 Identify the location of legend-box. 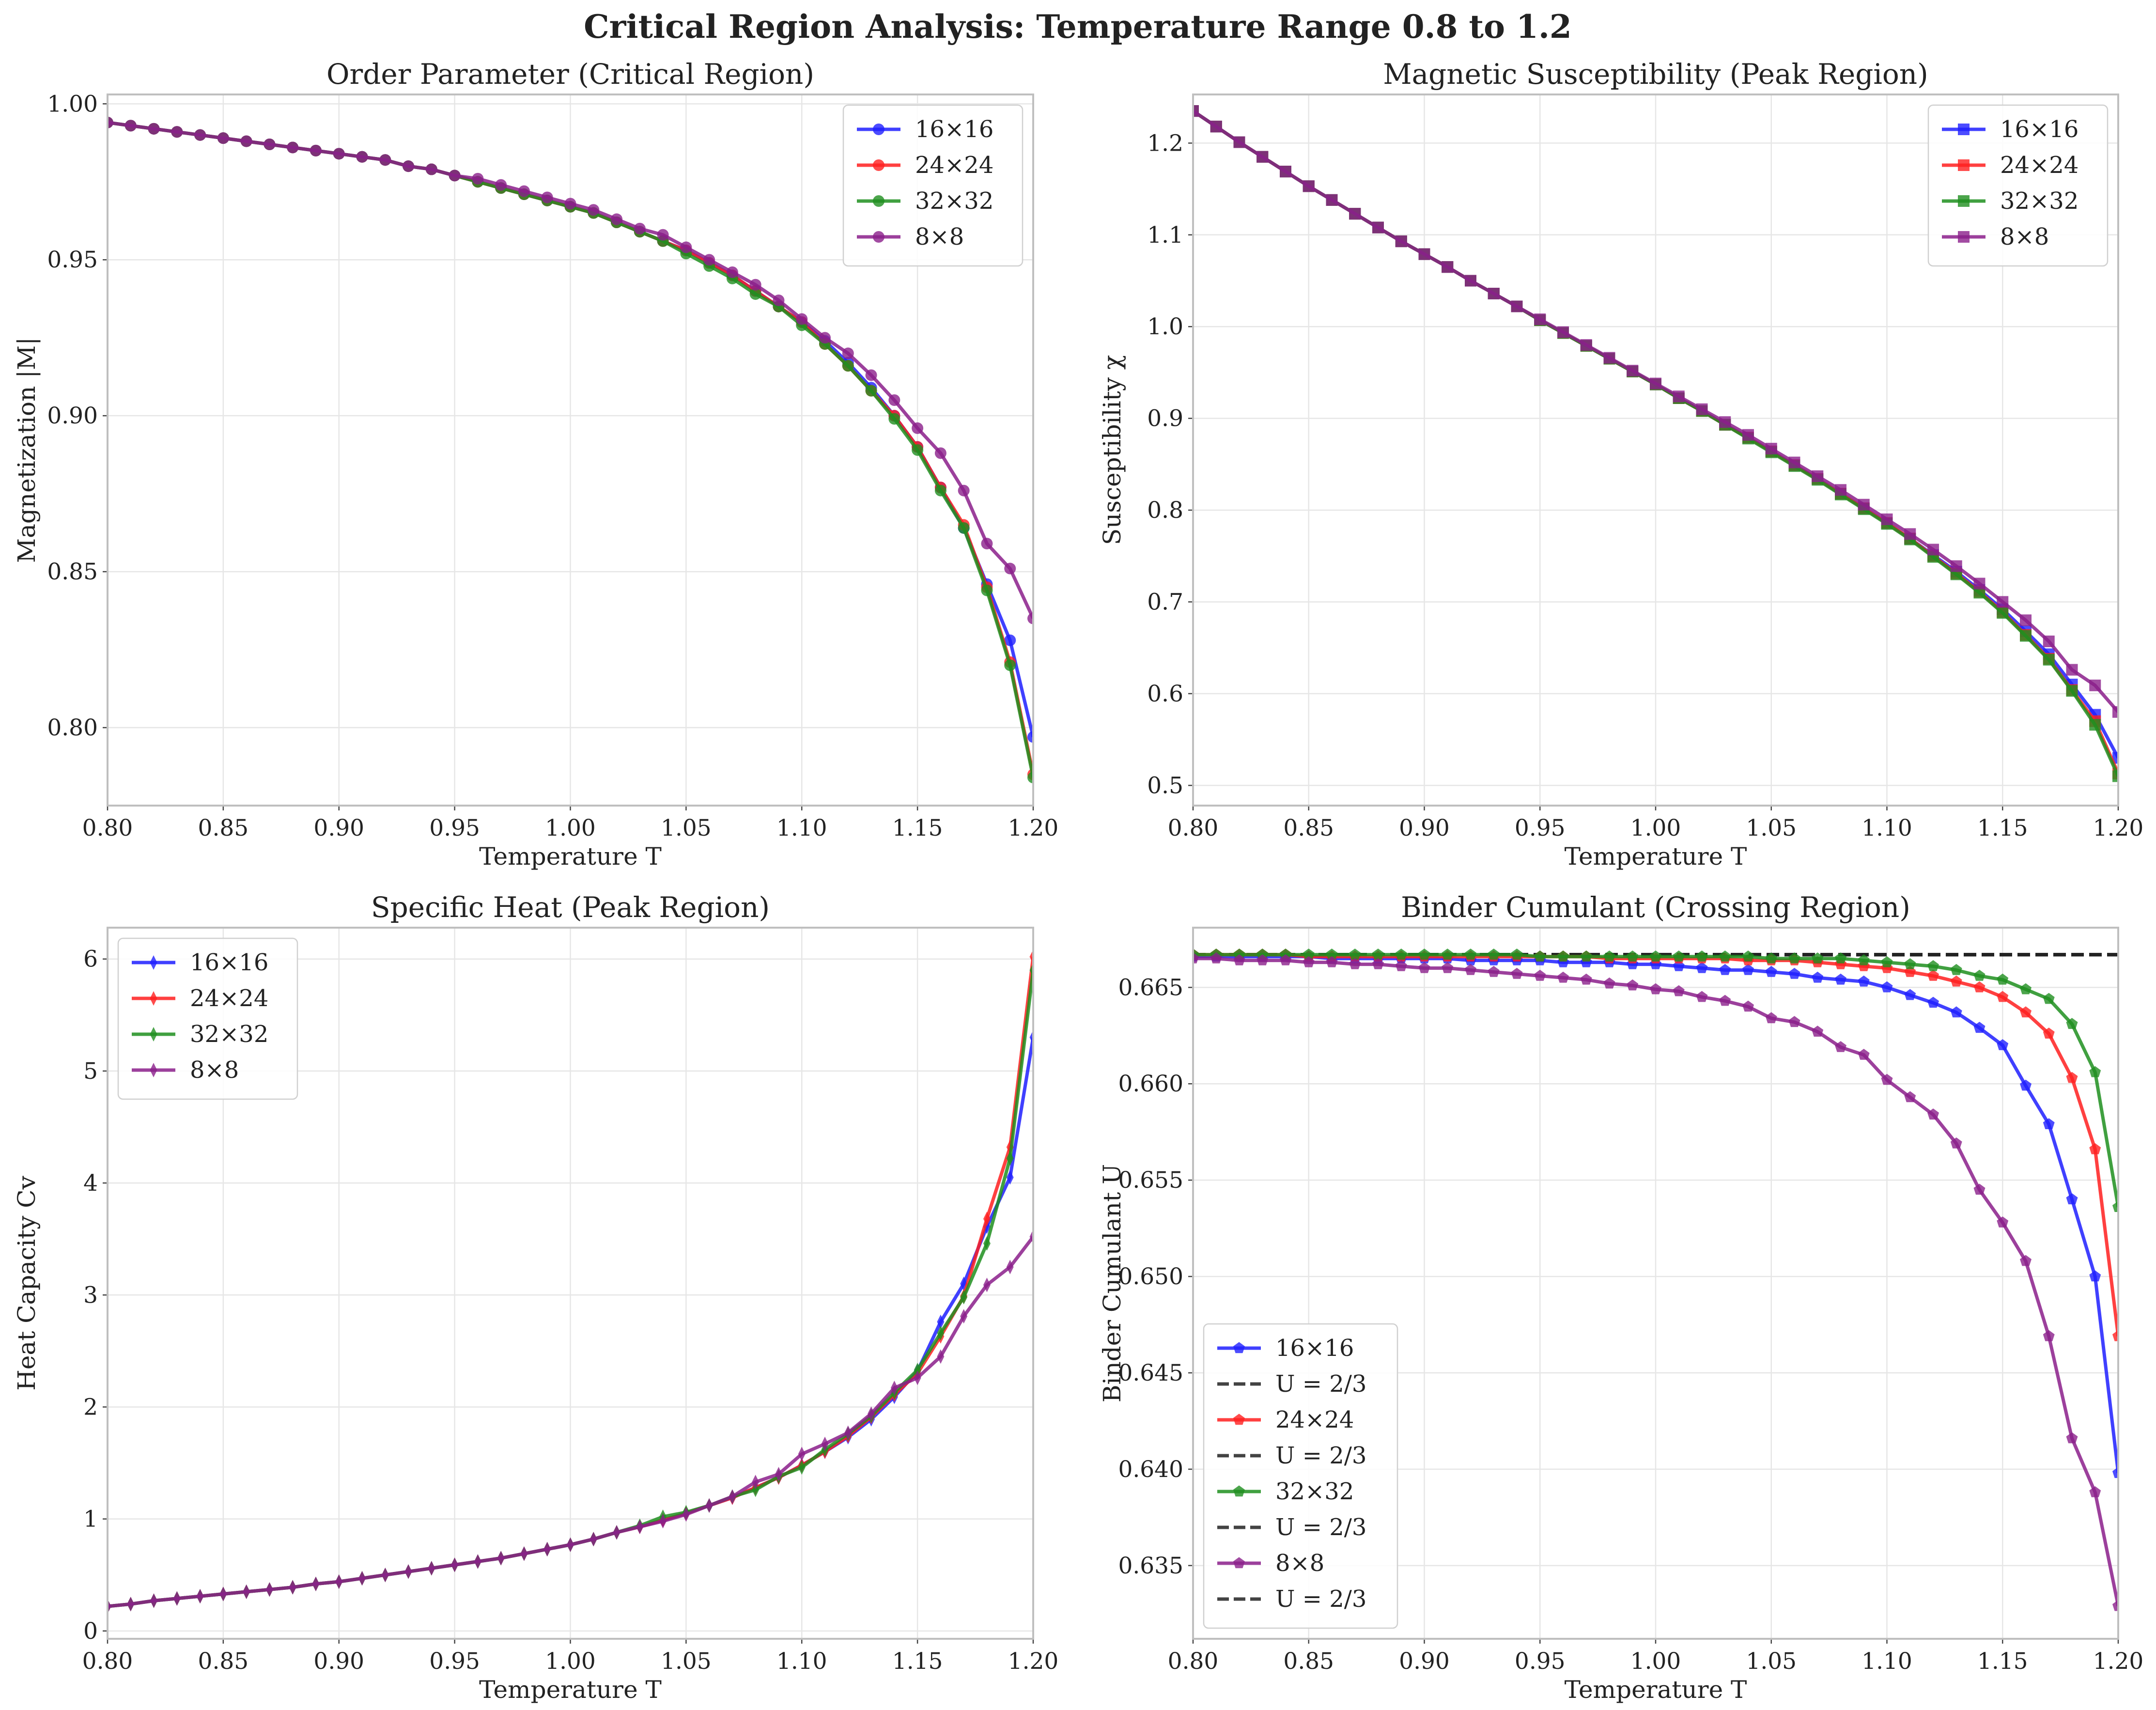
(1300, 1476).